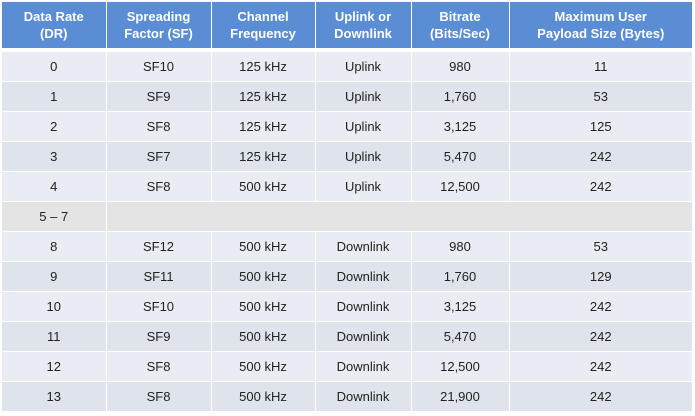 Image resolution: width=695 pixels, height=416 pixels. What do you see at coordinates (460, 396) in the screenshot?
I see `cell-bitrate: 21,900` at bounding box center [460, 396].